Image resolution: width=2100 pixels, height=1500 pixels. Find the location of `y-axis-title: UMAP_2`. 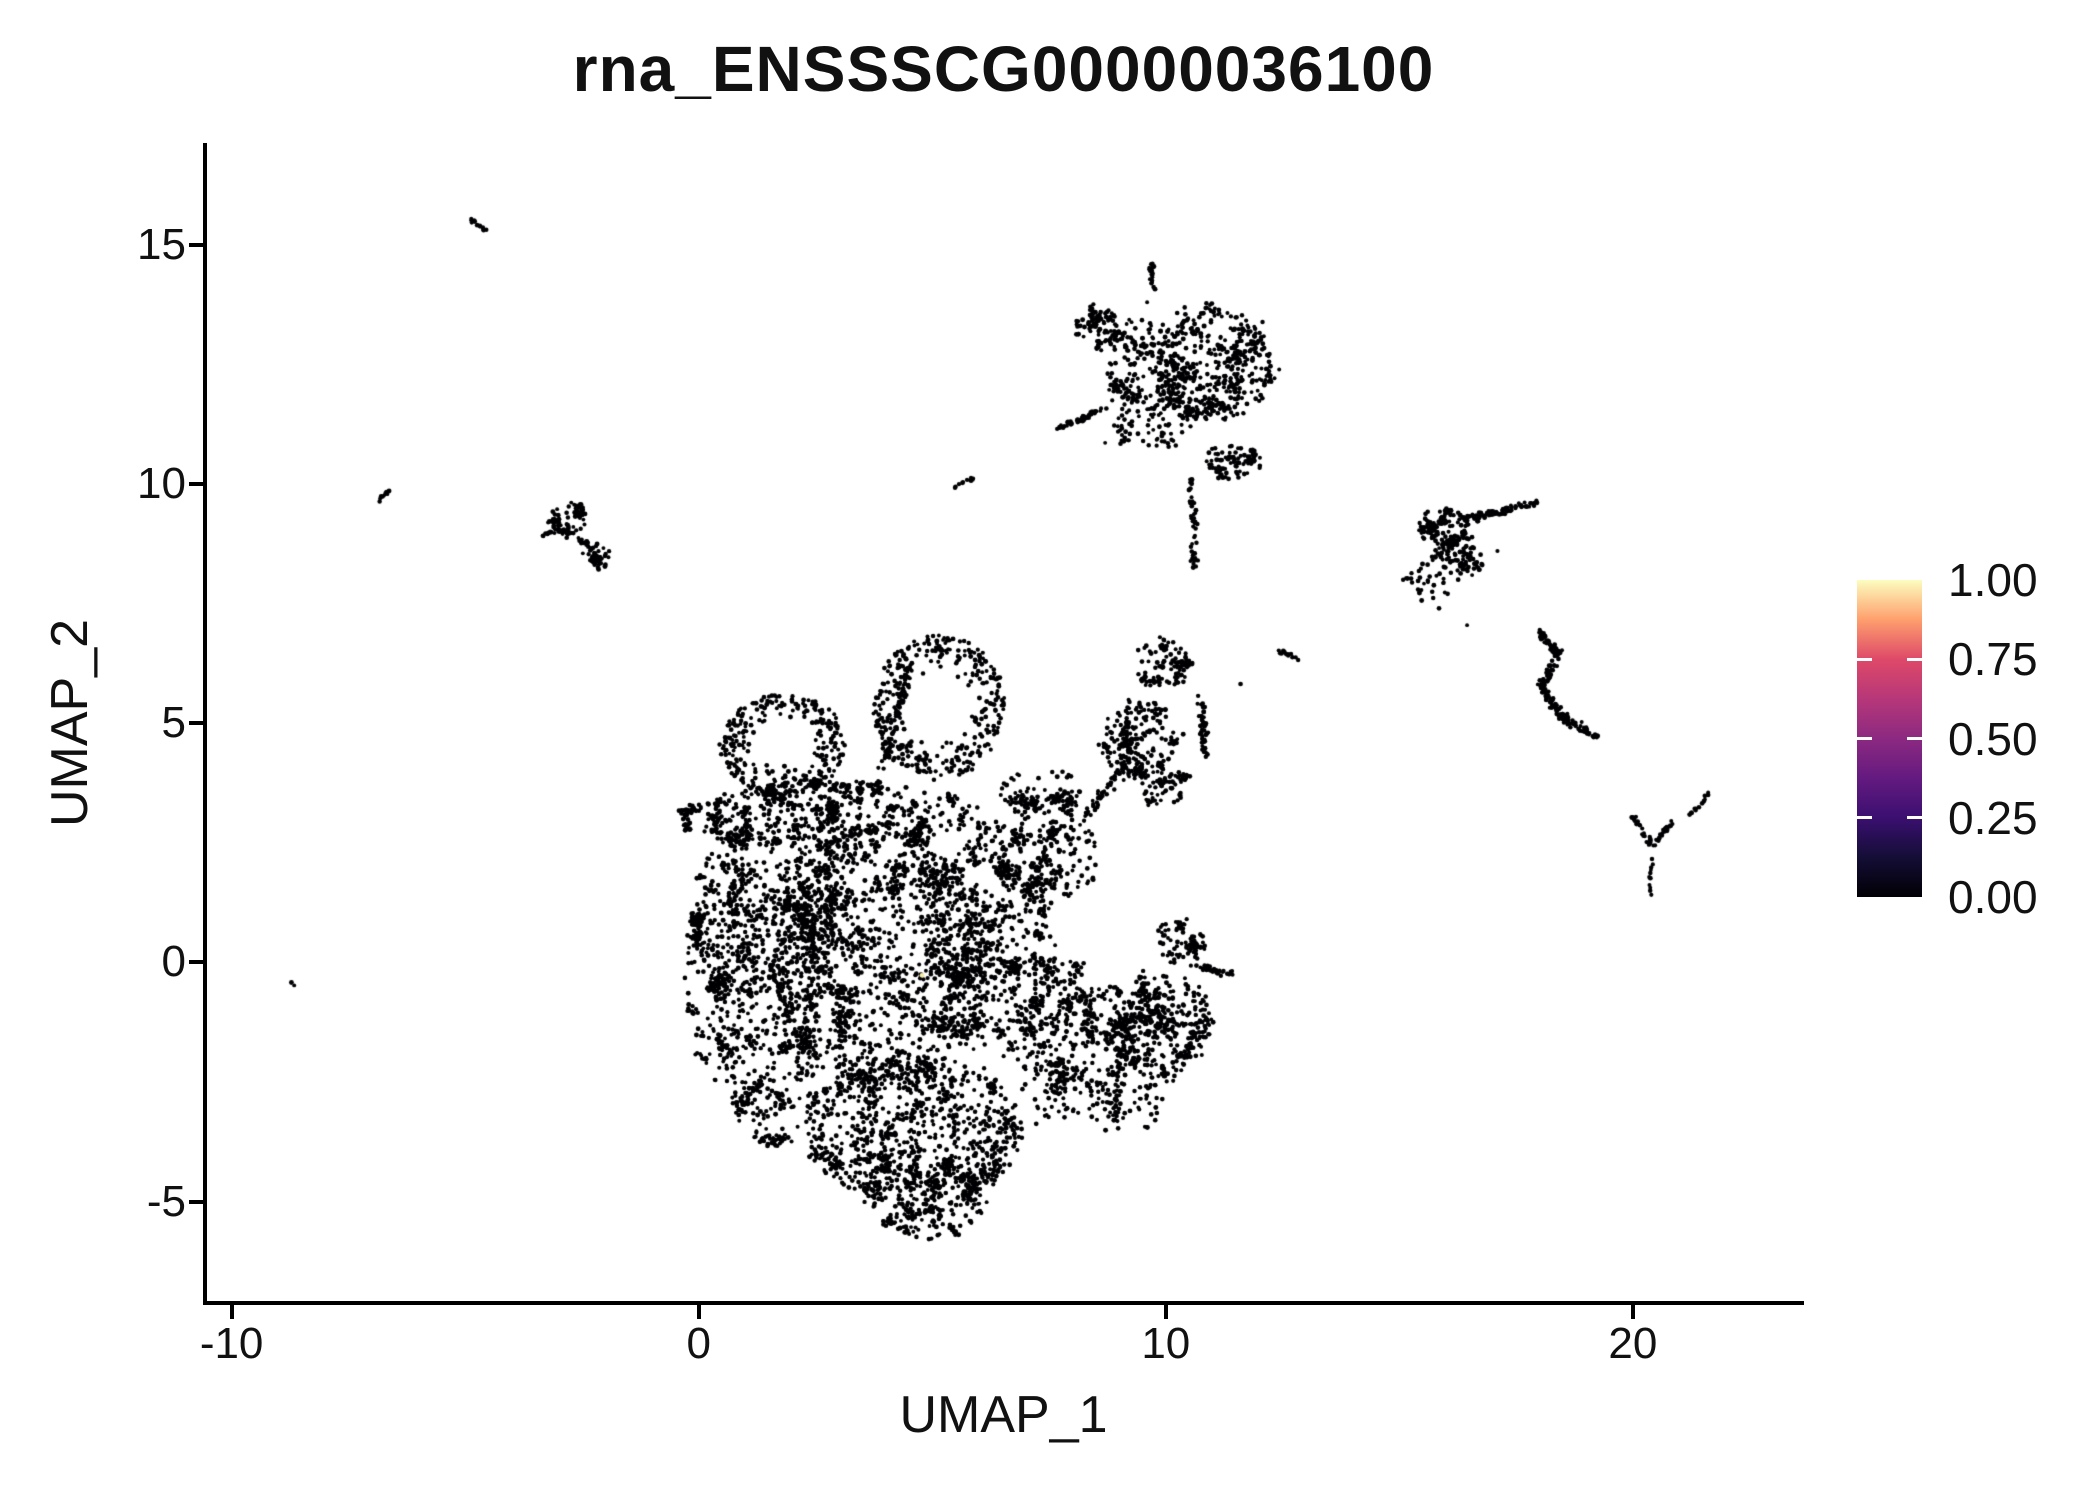

y-axis-title: UMAP_2 is located at coordinates (70, 723).